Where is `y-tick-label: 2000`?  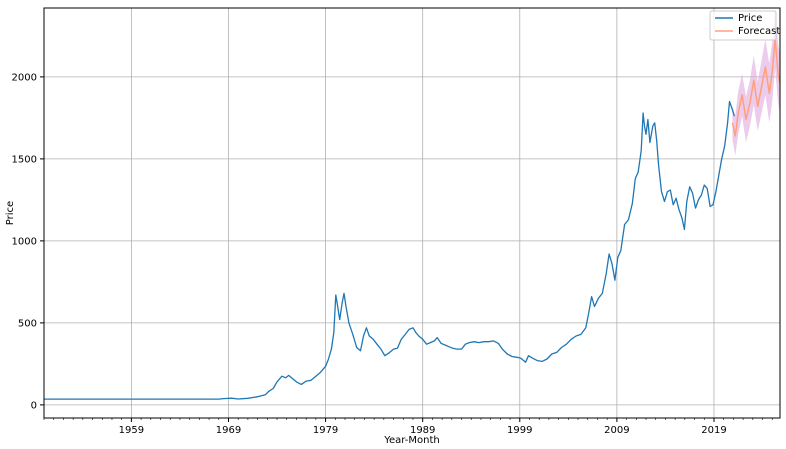 y-tick-label: 2000 is located at coordinates (24, 77).